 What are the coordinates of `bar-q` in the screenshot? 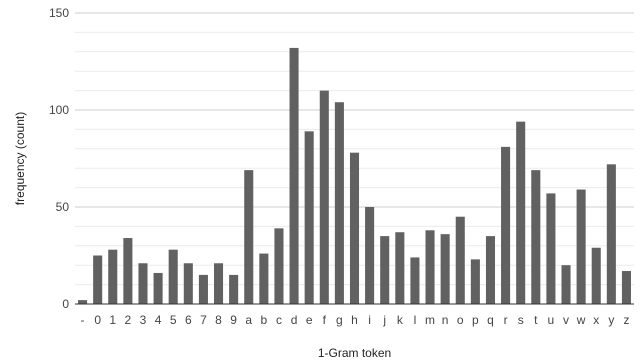 It's located at (490, 270).